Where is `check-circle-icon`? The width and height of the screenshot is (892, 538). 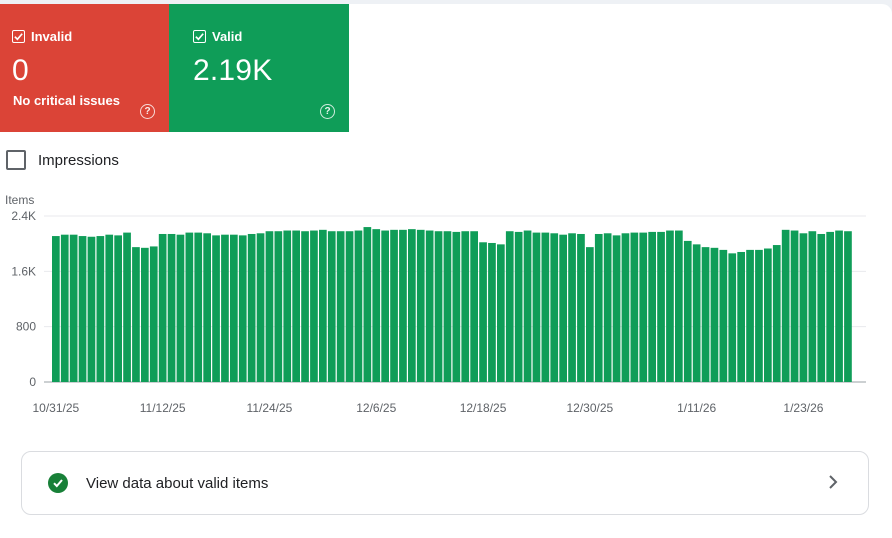
check-circle-icon is located at coordinates (58, 483).